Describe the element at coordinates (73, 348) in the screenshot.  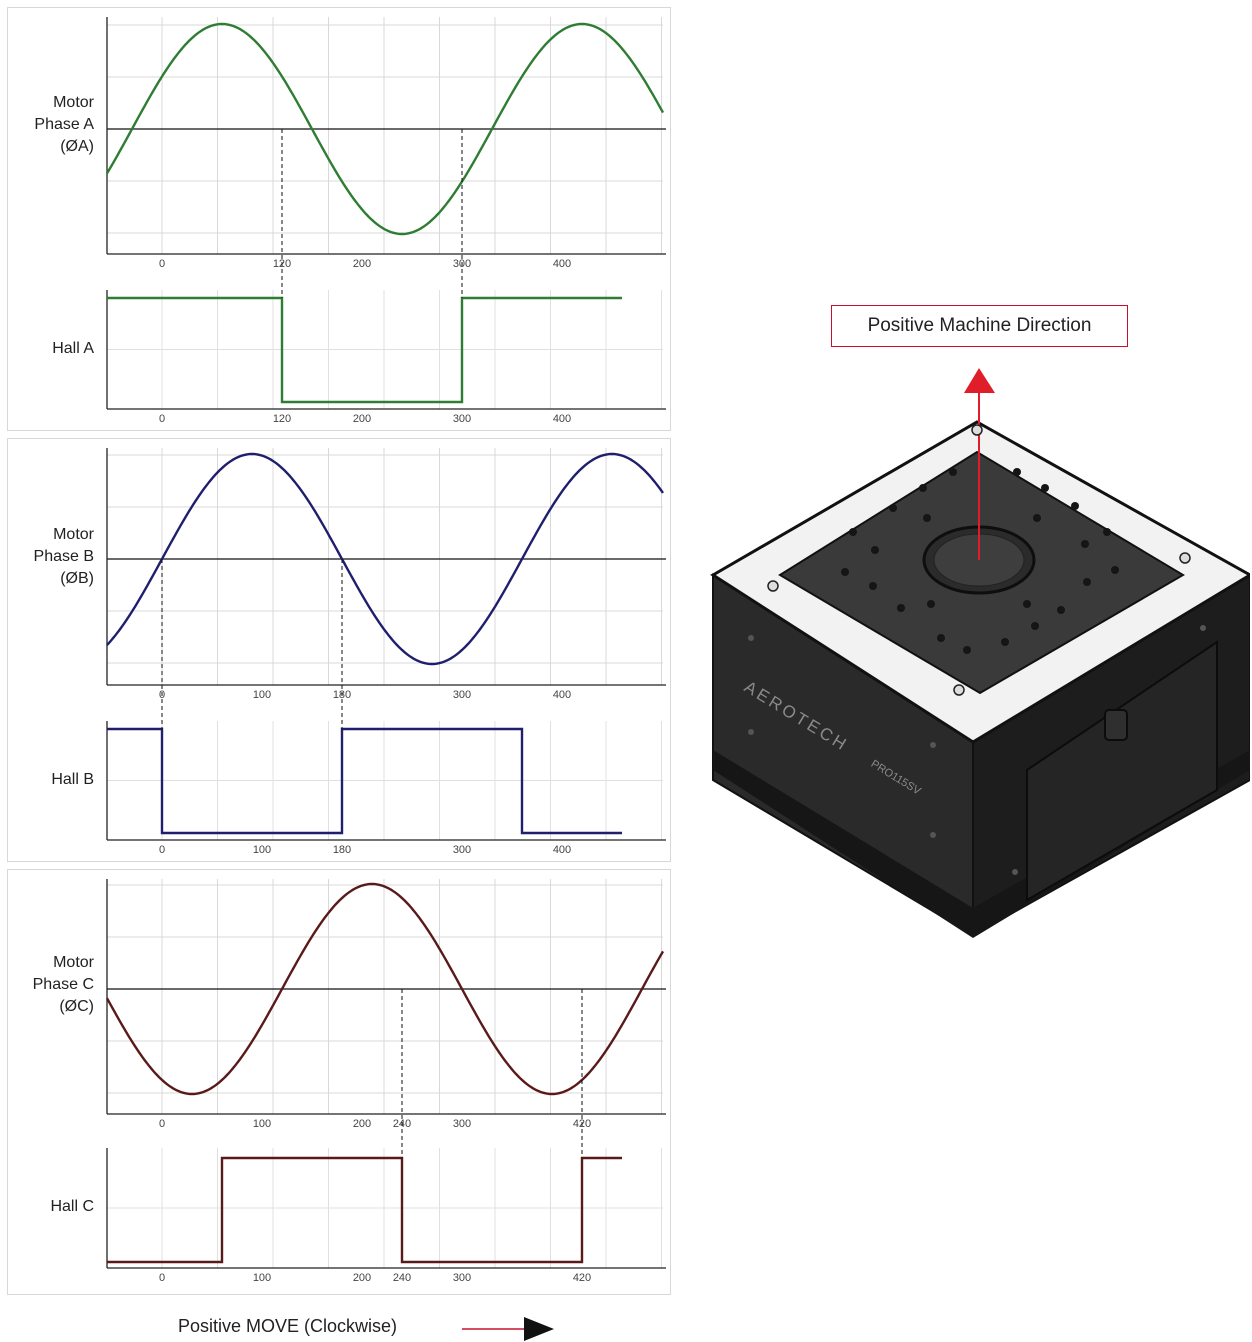
I see `hall-a-label: Hall A` at that location.